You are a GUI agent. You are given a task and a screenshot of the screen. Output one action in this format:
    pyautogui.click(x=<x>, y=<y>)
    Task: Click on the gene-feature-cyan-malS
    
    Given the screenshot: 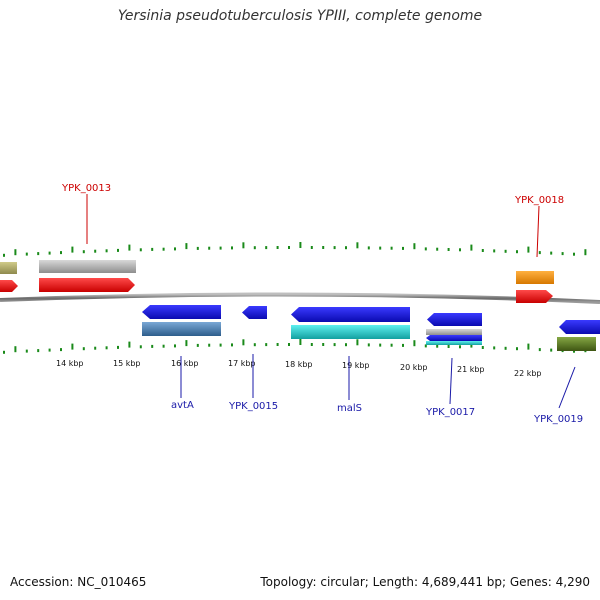 What is the action you would take?
    pyautogui.click(x=350, y=332)
    